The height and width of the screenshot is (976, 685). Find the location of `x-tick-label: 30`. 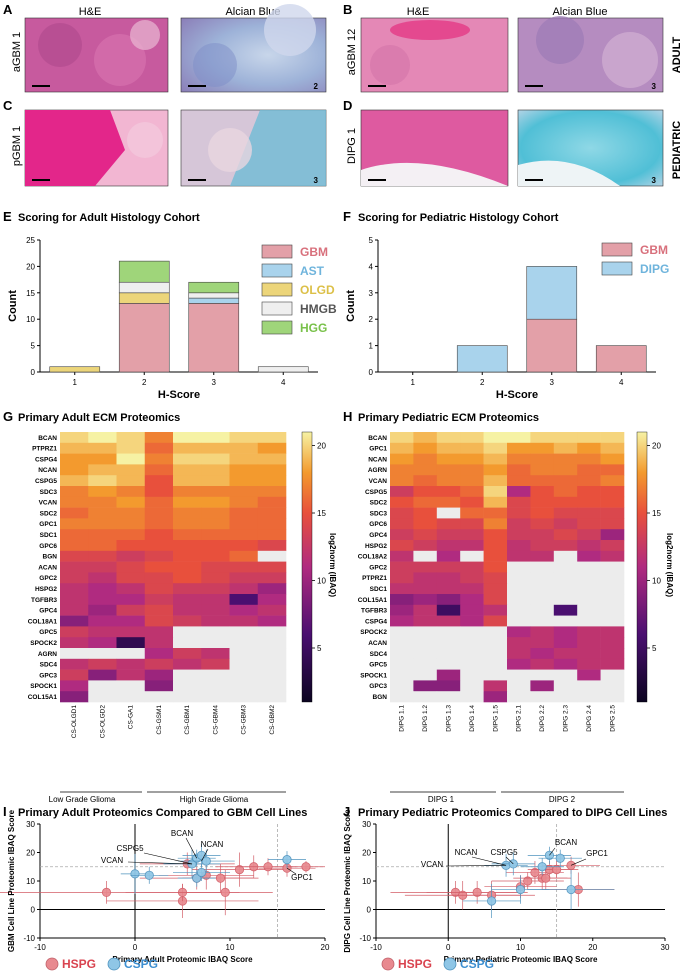

x-tick-label: 30 is located at coordinates (665, 947).